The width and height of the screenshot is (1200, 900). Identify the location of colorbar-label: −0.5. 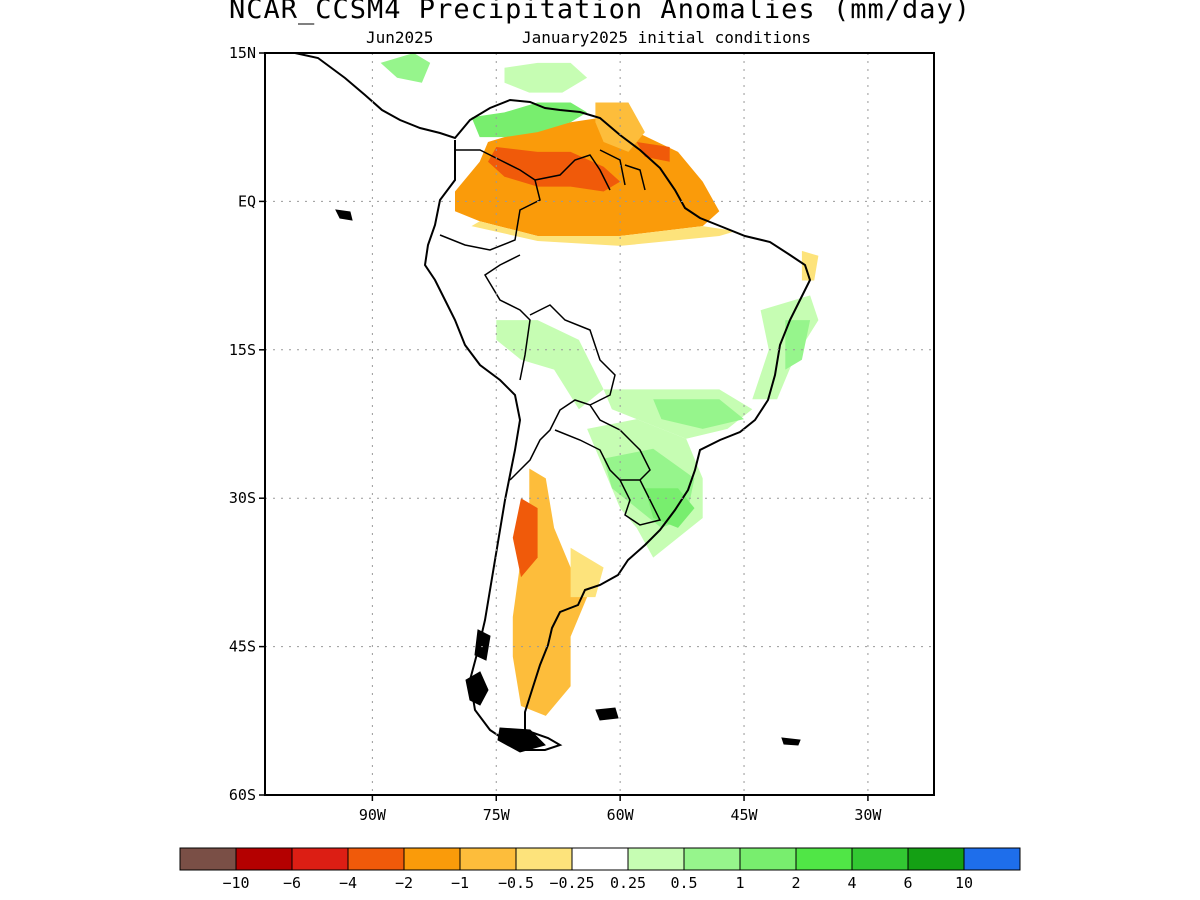
(516, 883).